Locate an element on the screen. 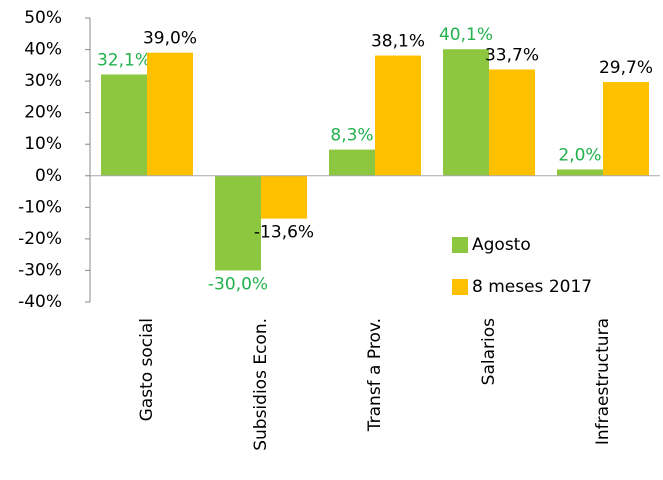  y-tick-label: 10% is located at coordinates (43, 144).